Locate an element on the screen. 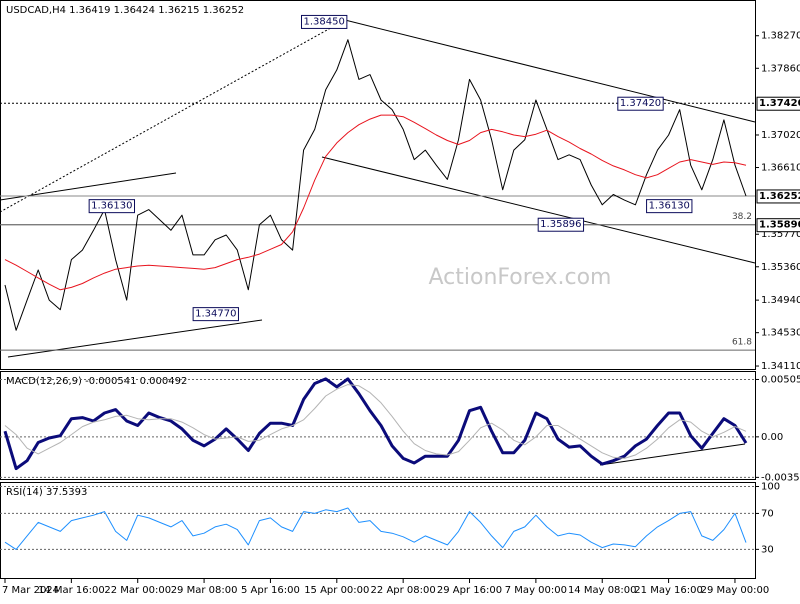  annotation-label: 1.35896 is located at coordinates (560, 224).